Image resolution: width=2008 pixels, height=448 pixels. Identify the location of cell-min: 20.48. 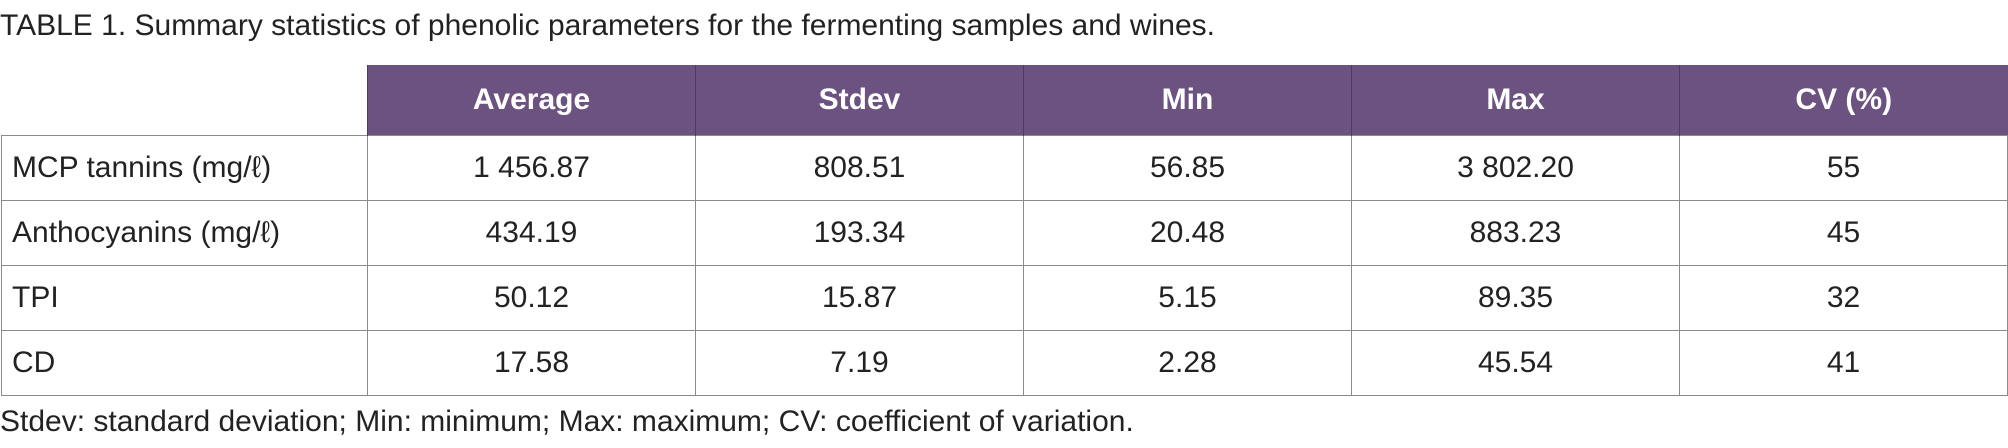
(1187, 232).